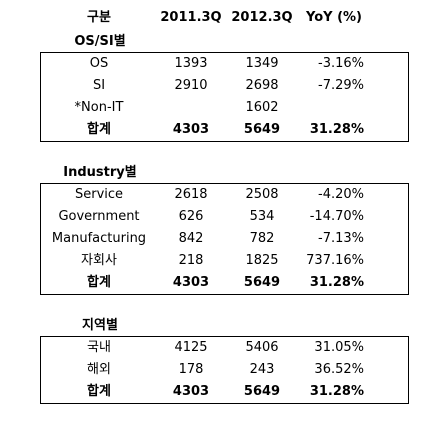  I want to click on section-title: OS/SI별, so click(100, 41).